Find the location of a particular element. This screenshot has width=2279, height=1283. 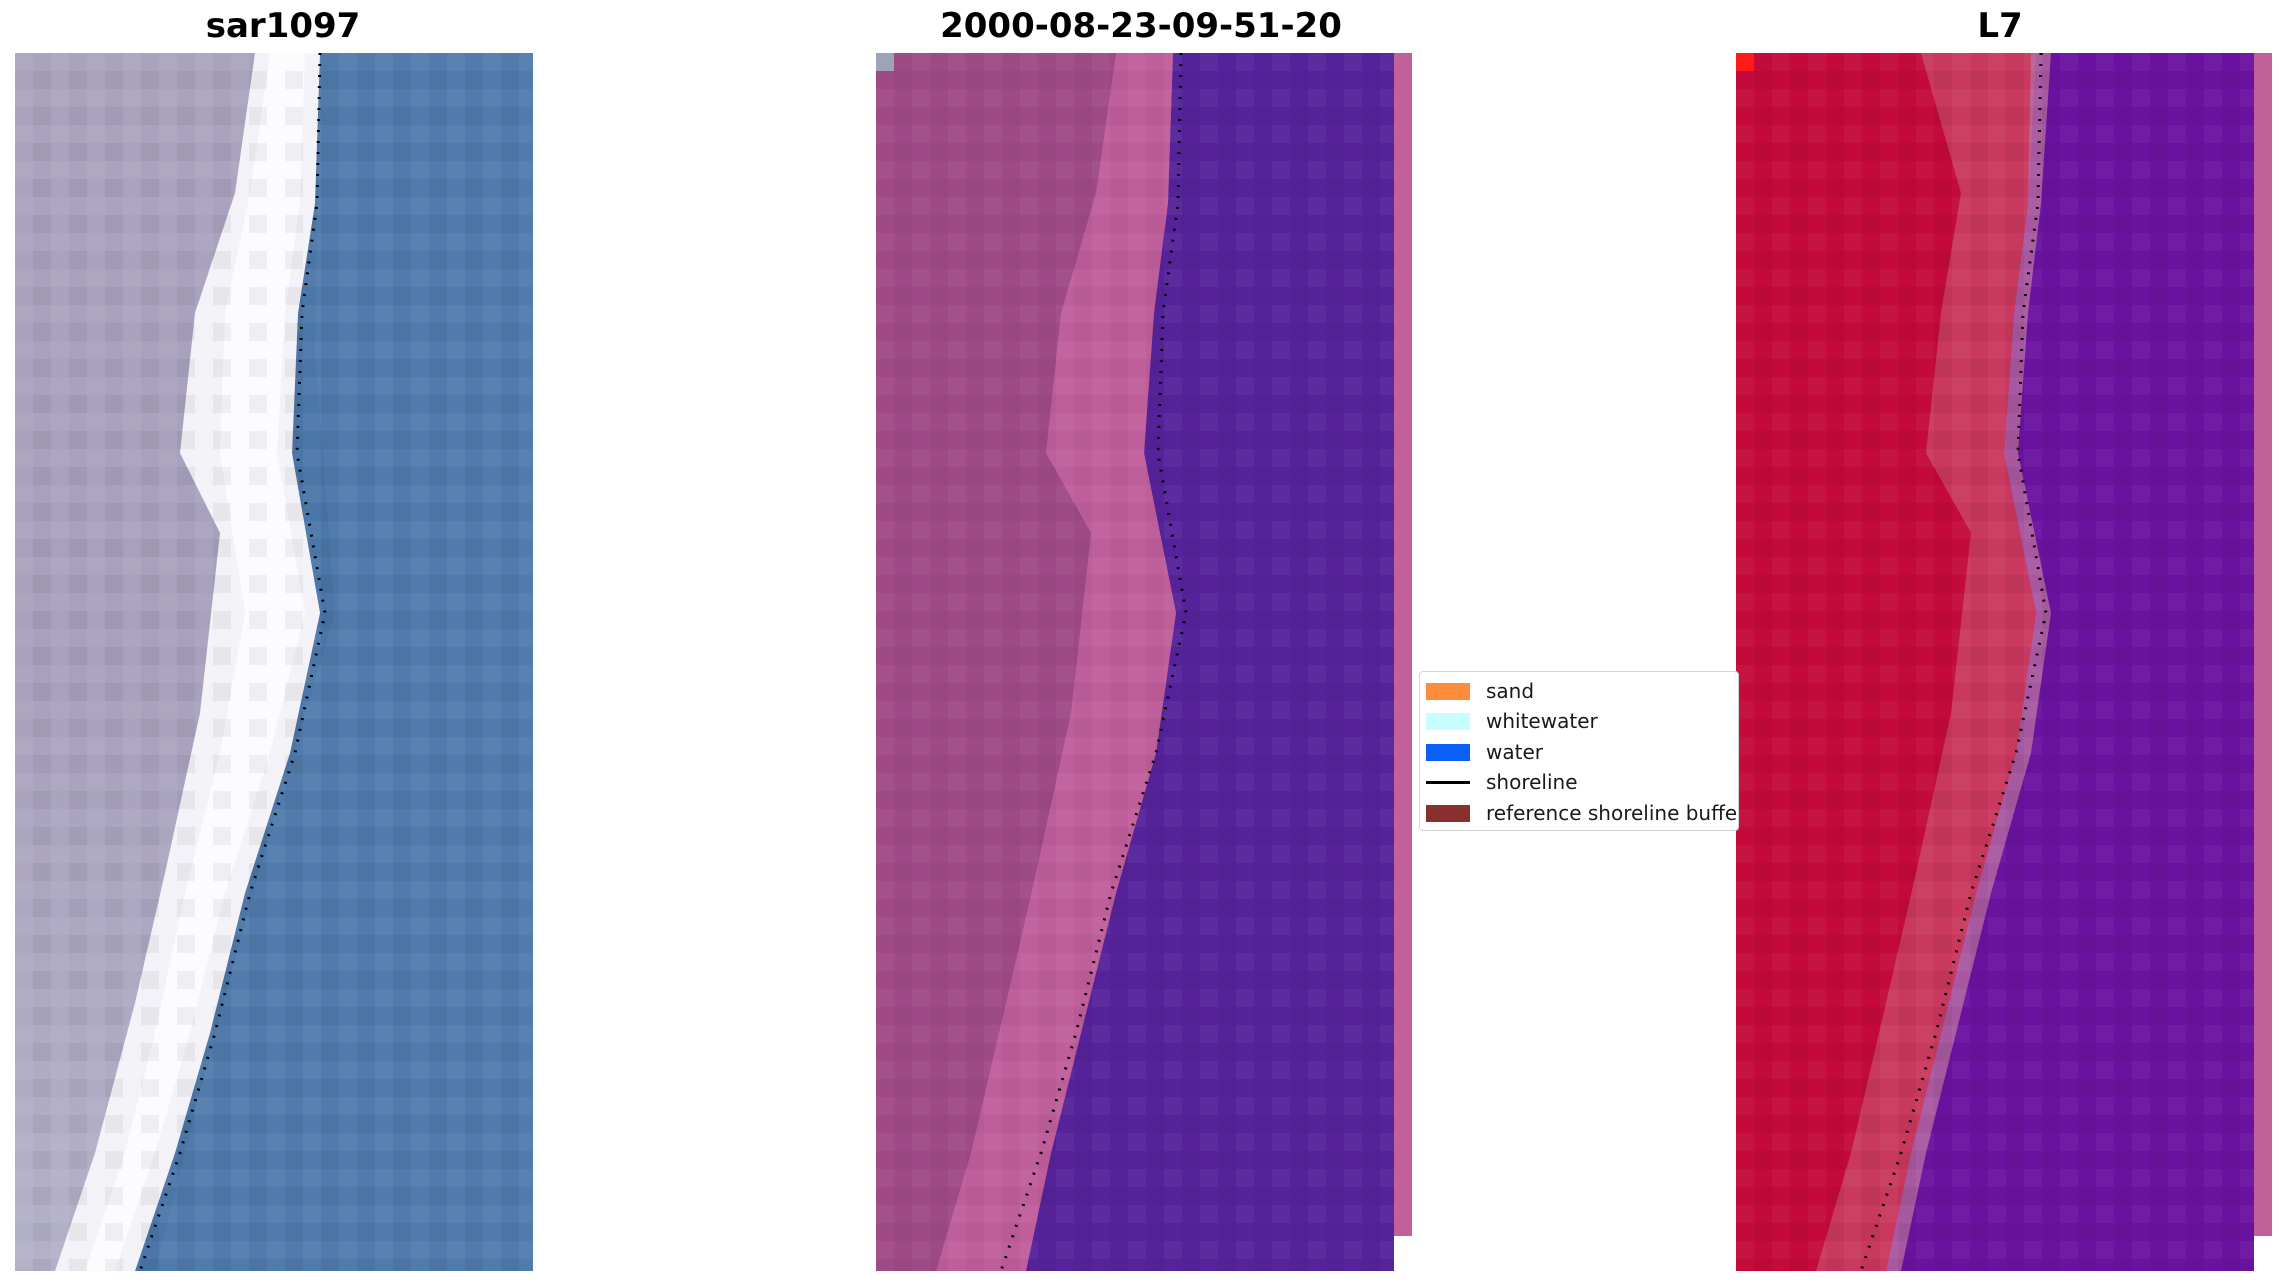

legend-label-sand: sand is located at coordinates (1510, 691).